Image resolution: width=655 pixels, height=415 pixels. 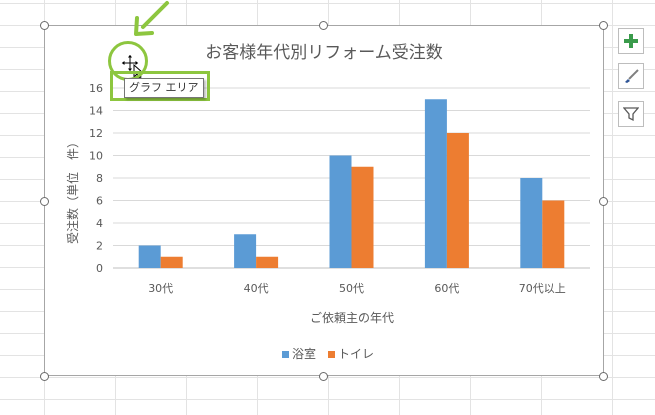 I want to click on x-tick-label: 40代, so click(x=256, y=288).